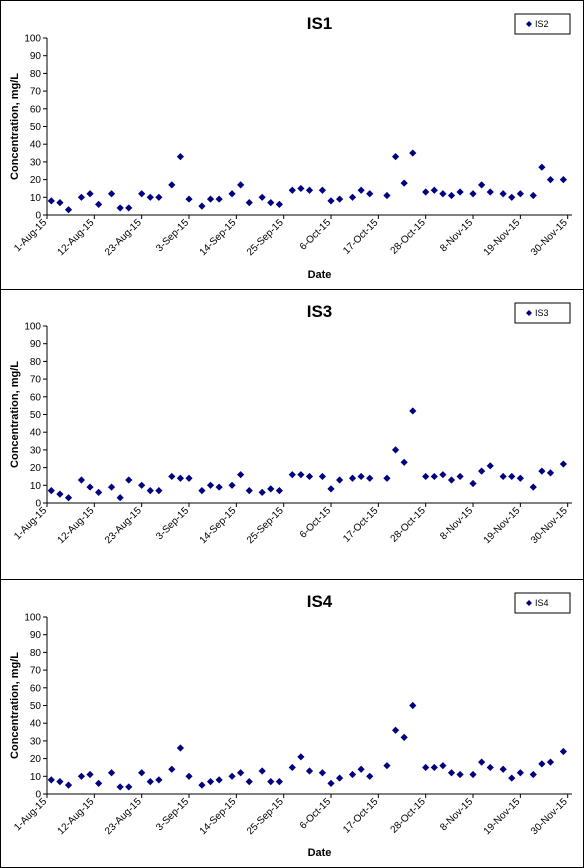 The height and width of the screenshot is (868, 585). Describe the element at coordinates (320, 311) in the screenshot. I see `chart-title: IS3` at that location.